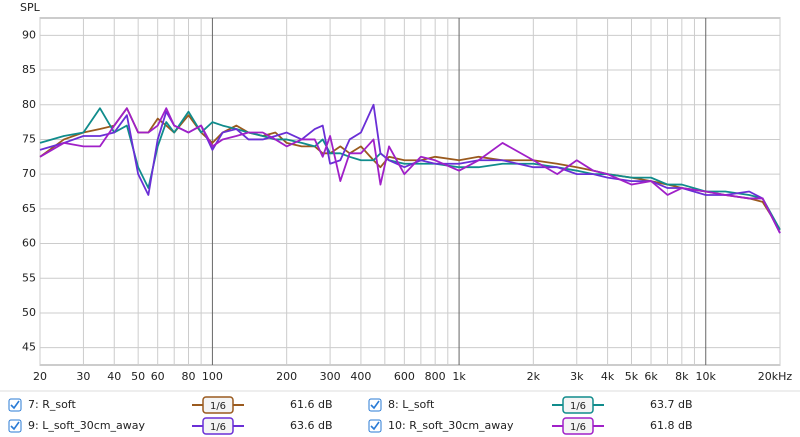 This screenshot has height=437, width=800. Describe the element at coordinates (52, 404) in the screenshot. I see `legend-label: 7: R_soft` at that location.